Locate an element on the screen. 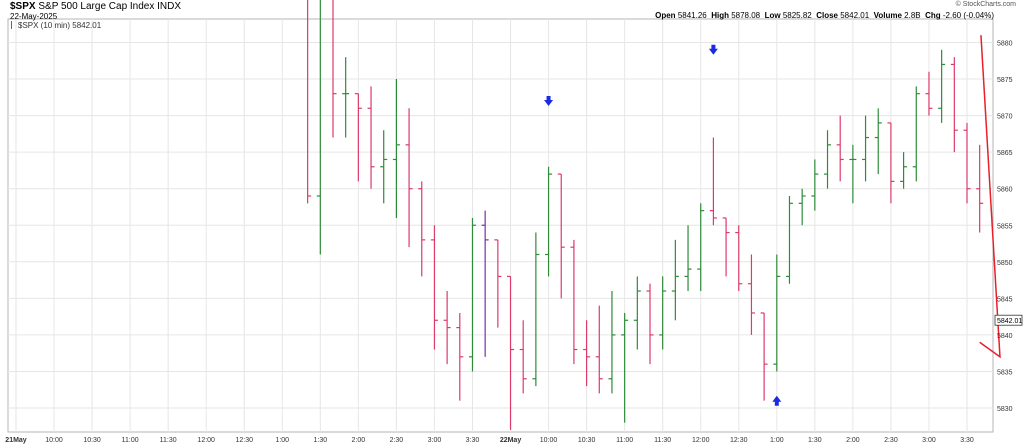 The height and width of the screenshot is (446, 1024). last-value-text: 5842.01 is located at coordinates (1009, 321).